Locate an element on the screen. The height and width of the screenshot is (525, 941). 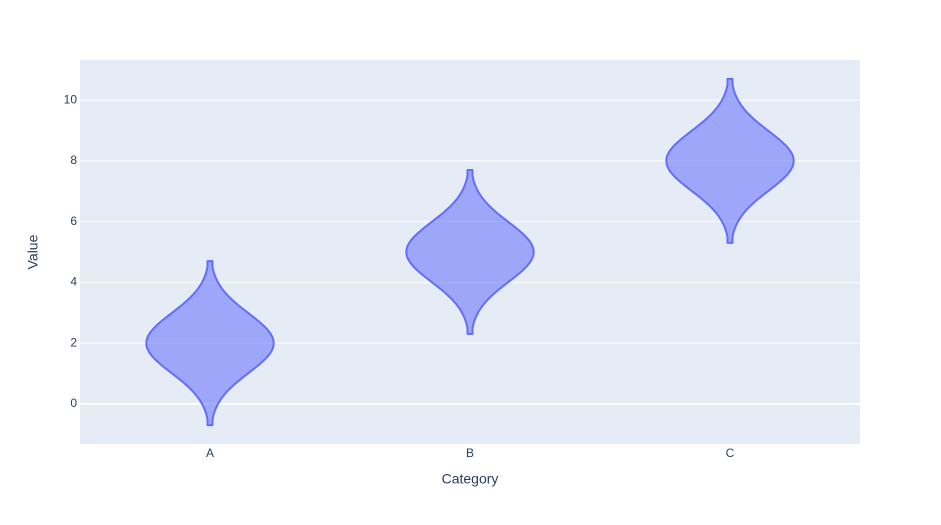
y-tick-label: 0 is located at coordinates (73, 403).